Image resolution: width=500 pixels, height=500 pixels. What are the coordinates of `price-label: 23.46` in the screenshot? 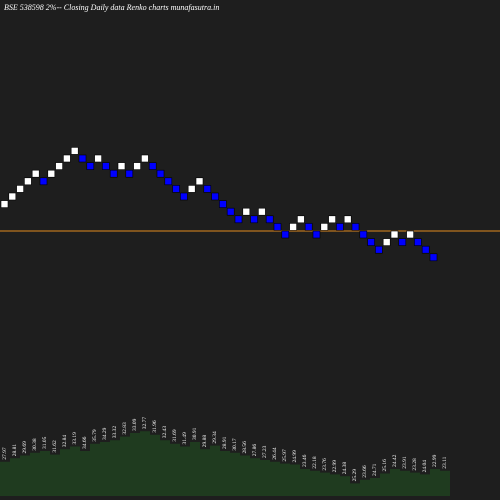 It's located at (305, 460).